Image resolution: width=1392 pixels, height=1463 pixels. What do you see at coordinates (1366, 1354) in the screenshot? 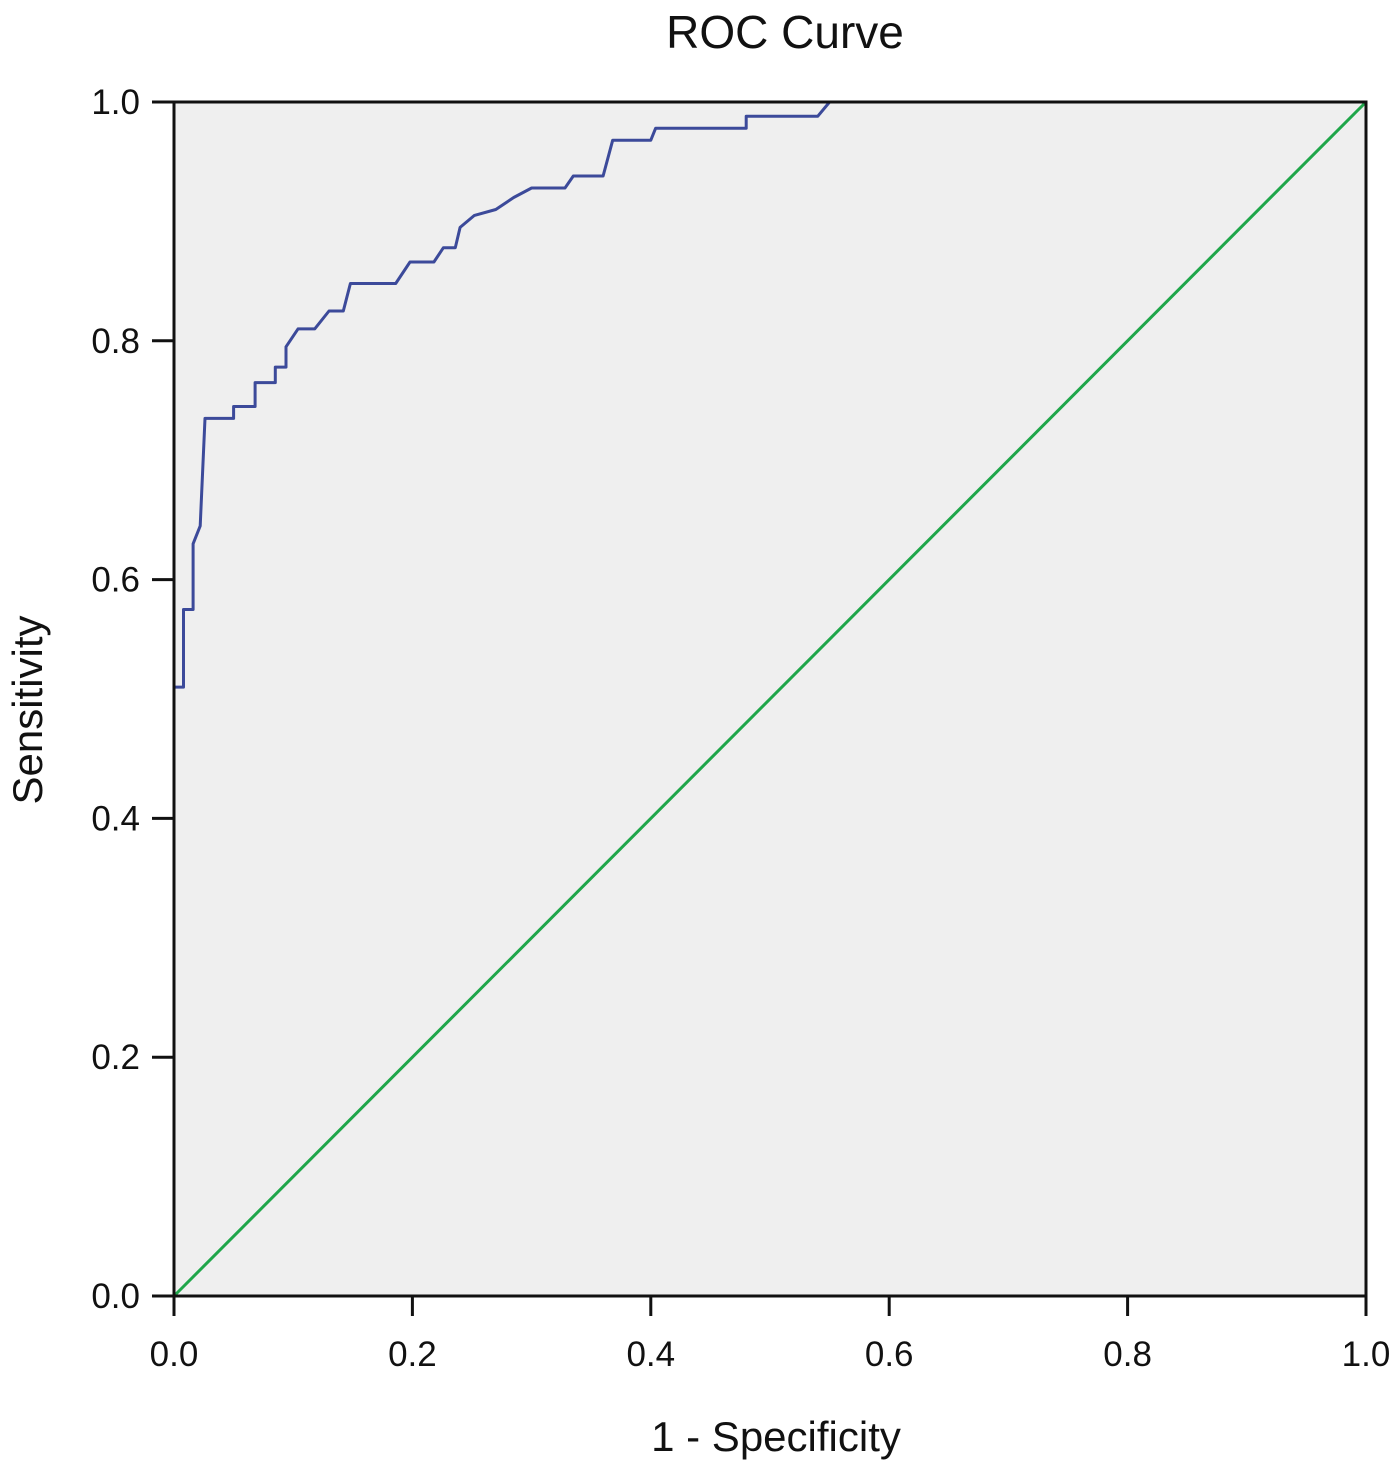
I see `x-tick-label: 1.0` at bounding box center [1366, 1354].